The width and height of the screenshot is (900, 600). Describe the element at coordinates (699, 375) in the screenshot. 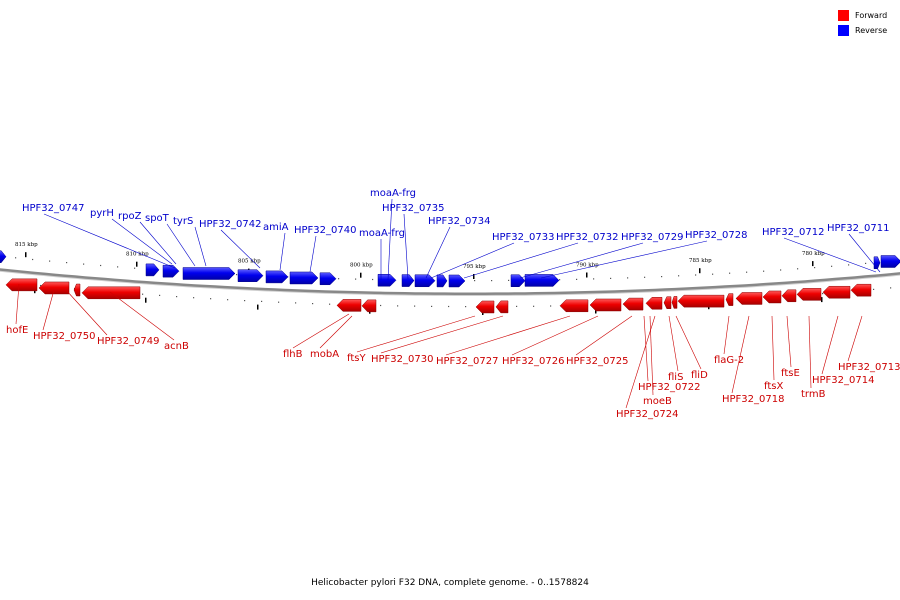

I see `forward-gene-label: fliD` at that location.